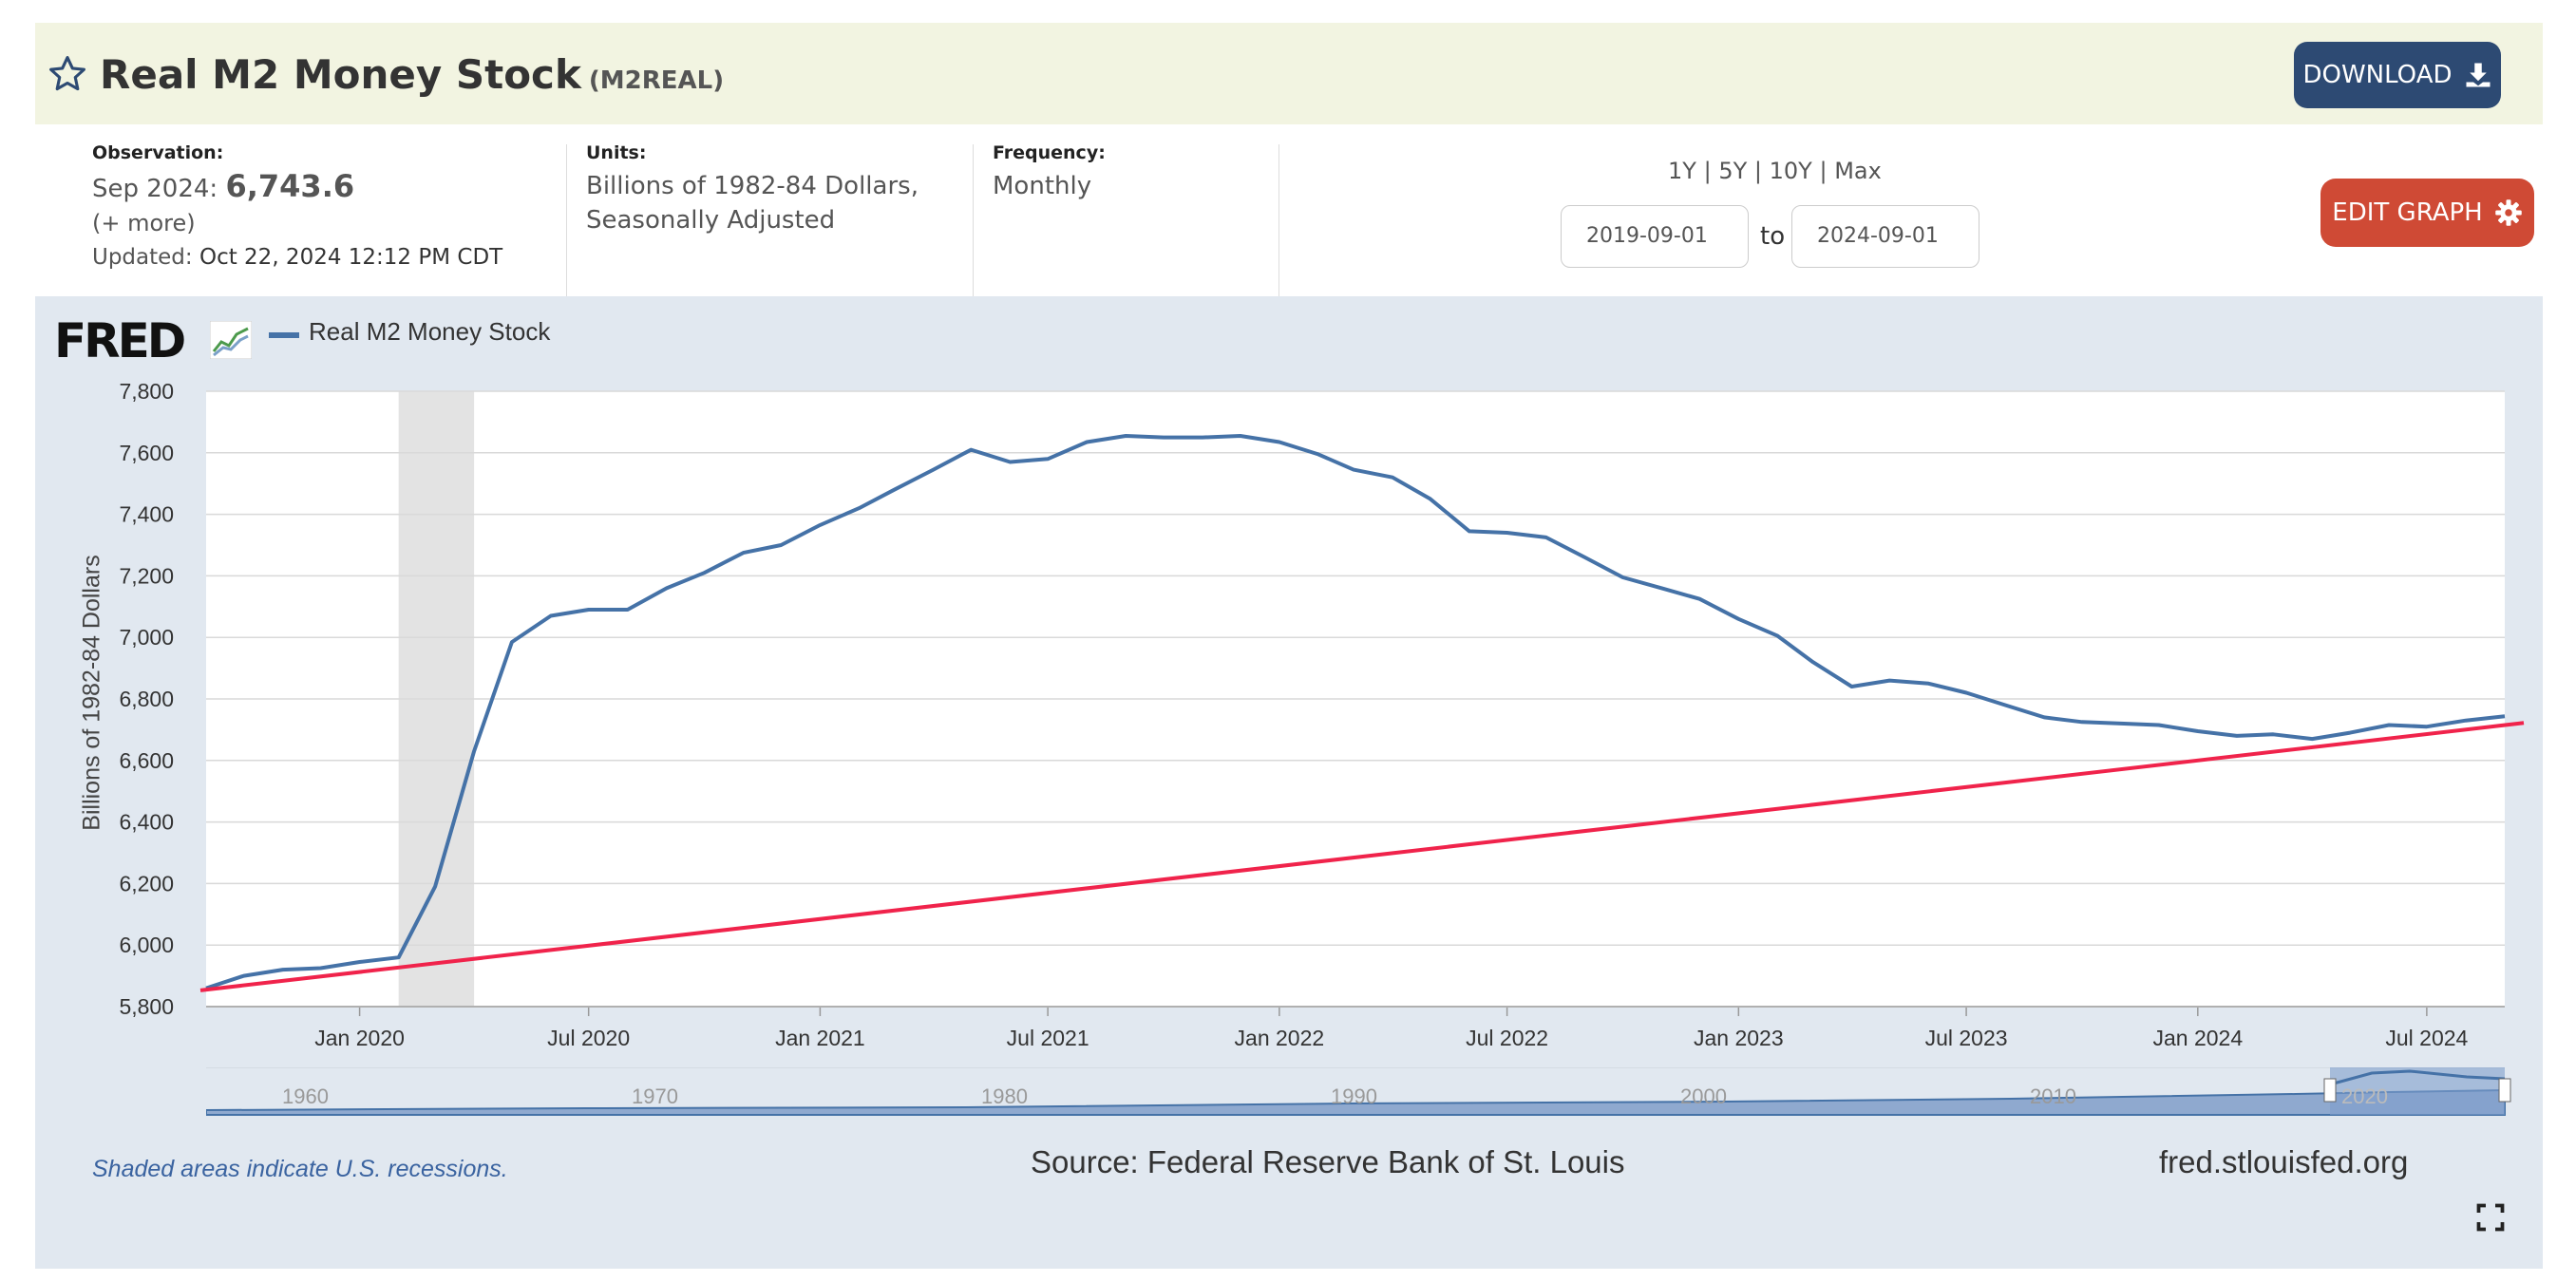 The width and height of the screenshot is (2576, 1282). What do you see at coordinates (2426, 1038) in the screenshot?
I see `x-tick-label: Jul 2024` at bounding box center [2426, 1038].